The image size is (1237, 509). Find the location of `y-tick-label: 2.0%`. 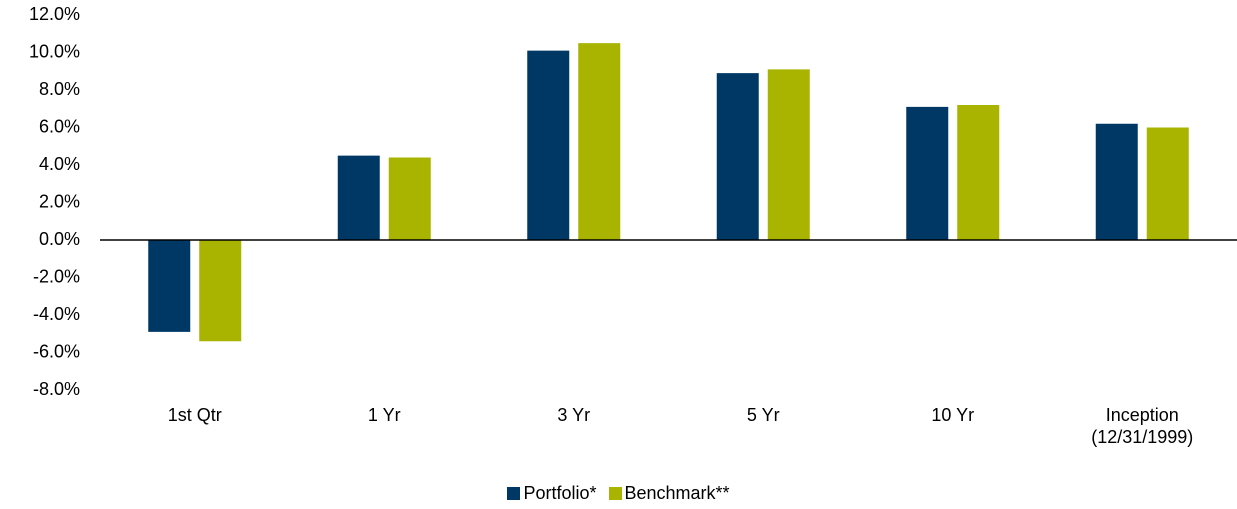

y-tick-label: 2.0% is located at coordinates (59, 201).